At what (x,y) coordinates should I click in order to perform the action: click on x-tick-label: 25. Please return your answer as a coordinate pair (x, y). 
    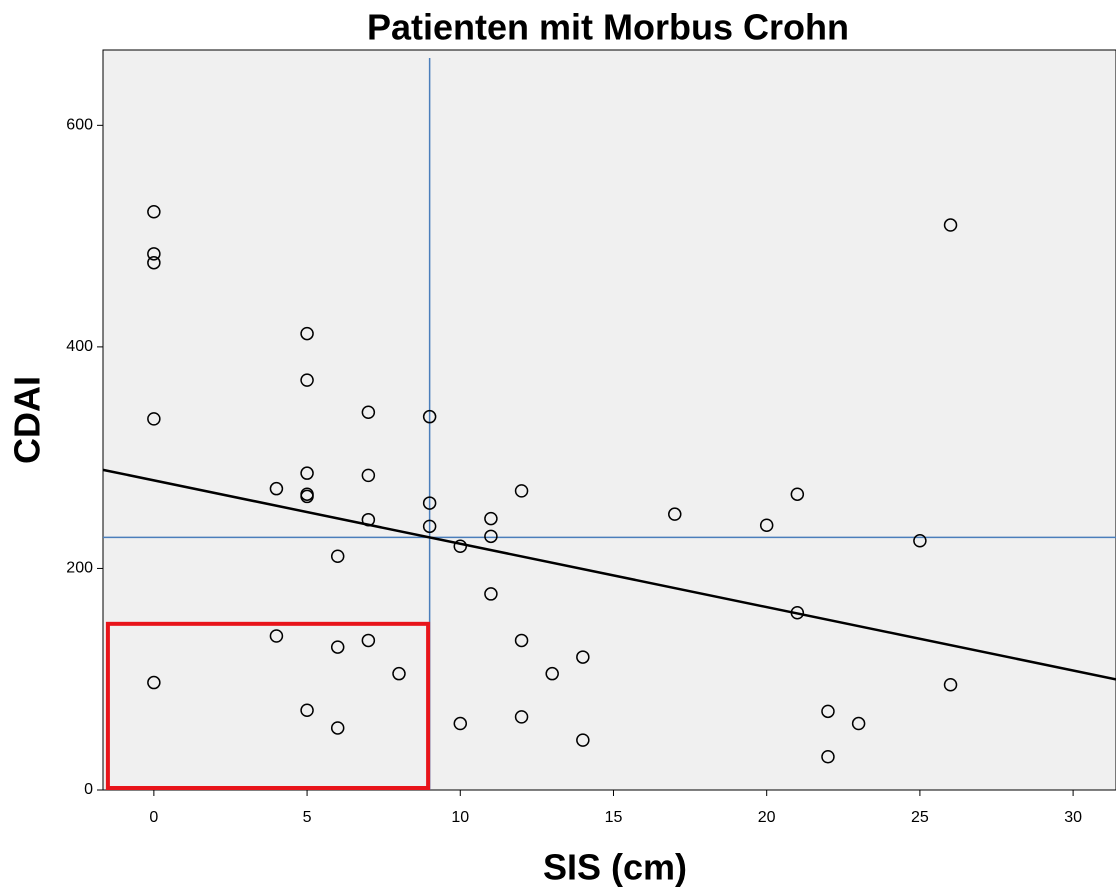
    Looking at the image, I should click on (920, 817).